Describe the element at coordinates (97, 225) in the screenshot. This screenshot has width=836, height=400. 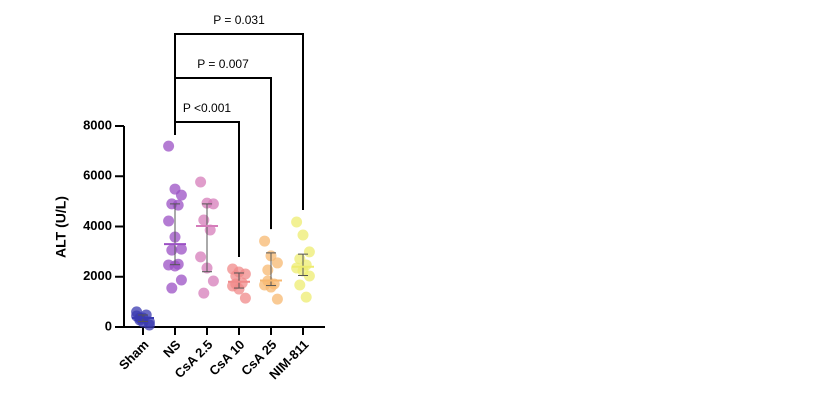
I see `y-tick-label: 4000` at that location.